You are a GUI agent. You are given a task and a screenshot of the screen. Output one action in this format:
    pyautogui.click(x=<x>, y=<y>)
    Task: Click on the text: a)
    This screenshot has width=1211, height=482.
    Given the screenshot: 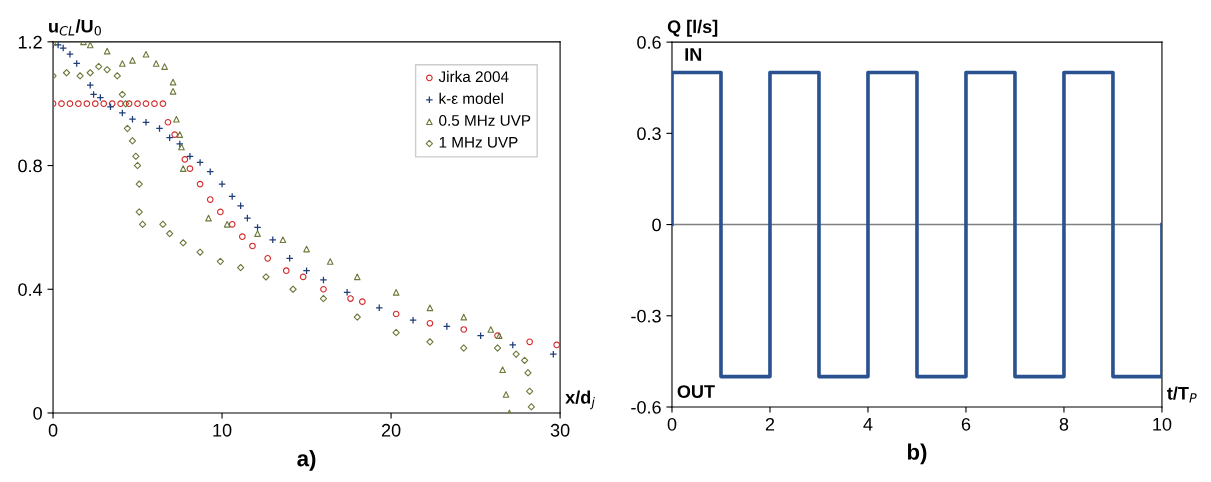 What is the action you would take?
    pyautogui.click(x=306, y=460)
    